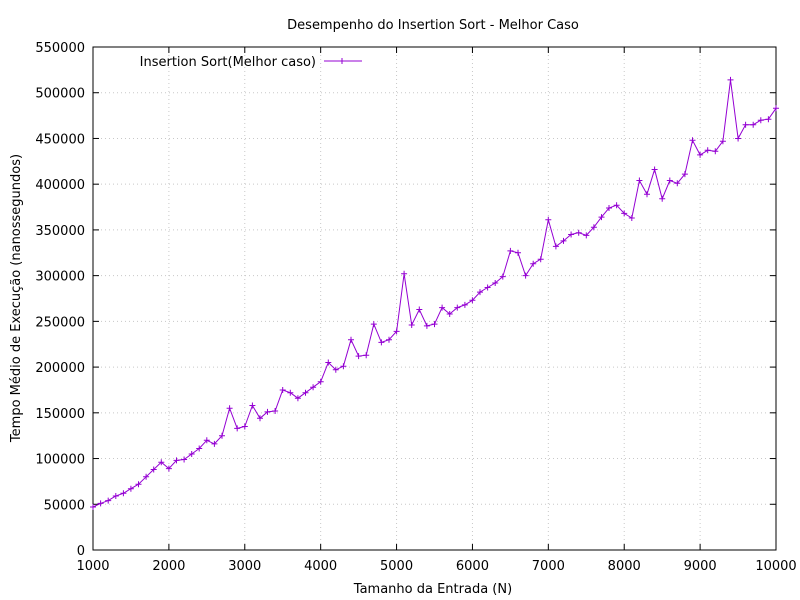  Describe the element at coordinates (64, 505) in the screenshot. I see `y-tick-label: 50000` at that location.